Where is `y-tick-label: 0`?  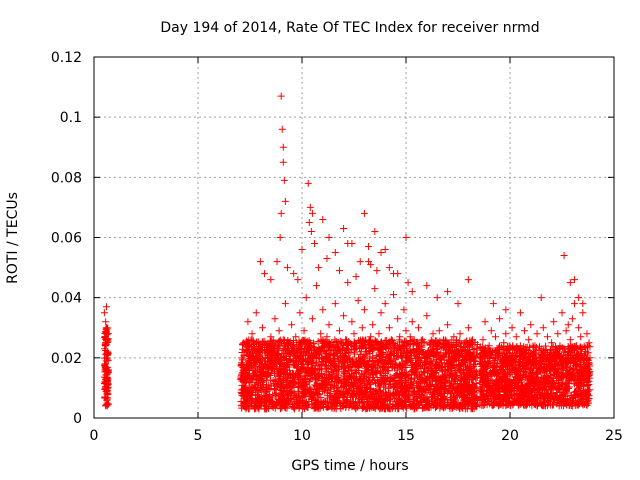
y-tick-label: 0 is located at coordinates (77, 419).